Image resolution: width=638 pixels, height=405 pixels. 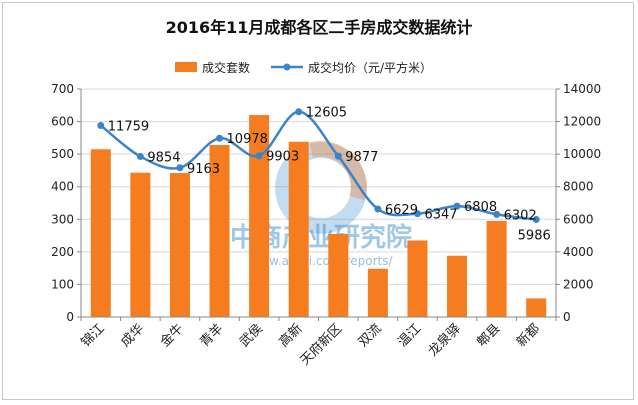 I want to click on price-data-label: 9877, so click(x=361, y=157).